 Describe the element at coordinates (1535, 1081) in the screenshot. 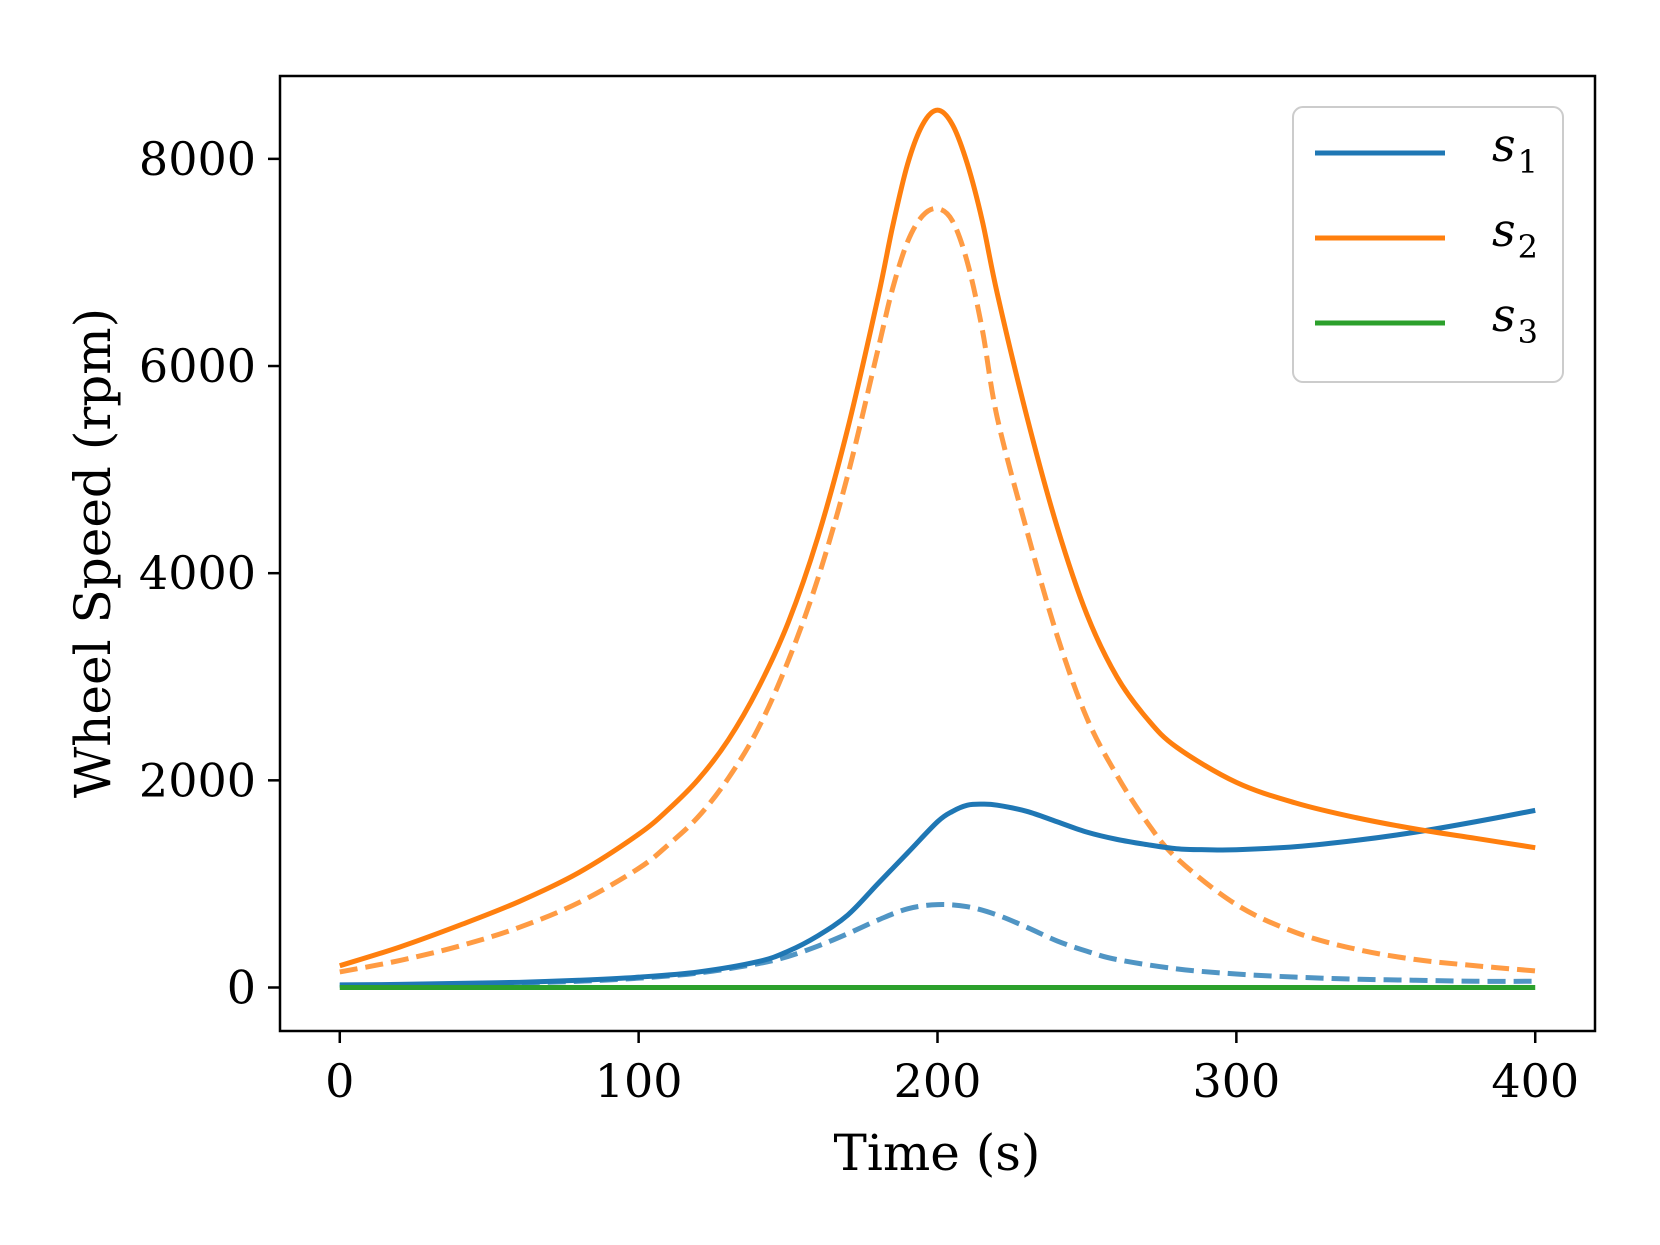

I see `x-tick-label: 400` at that location.